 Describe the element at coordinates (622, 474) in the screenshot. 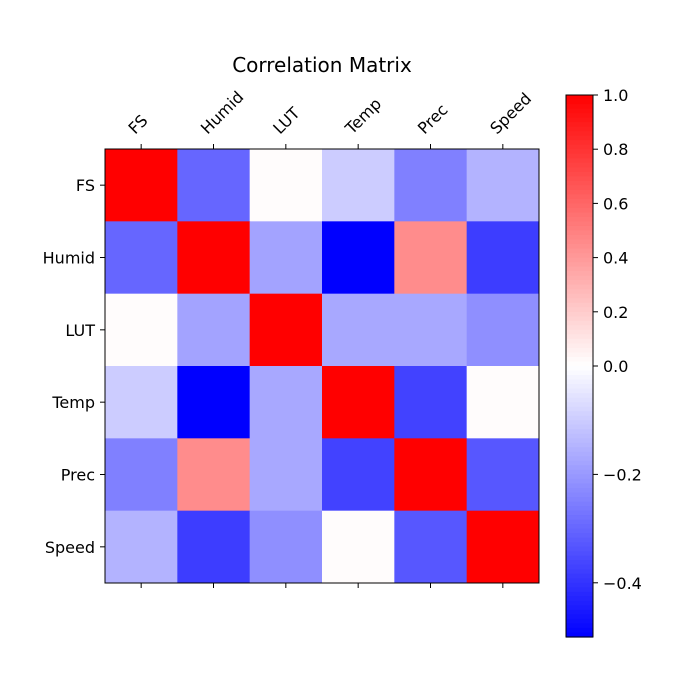

I see `colorbar-tick-label: −0.2` at that location.